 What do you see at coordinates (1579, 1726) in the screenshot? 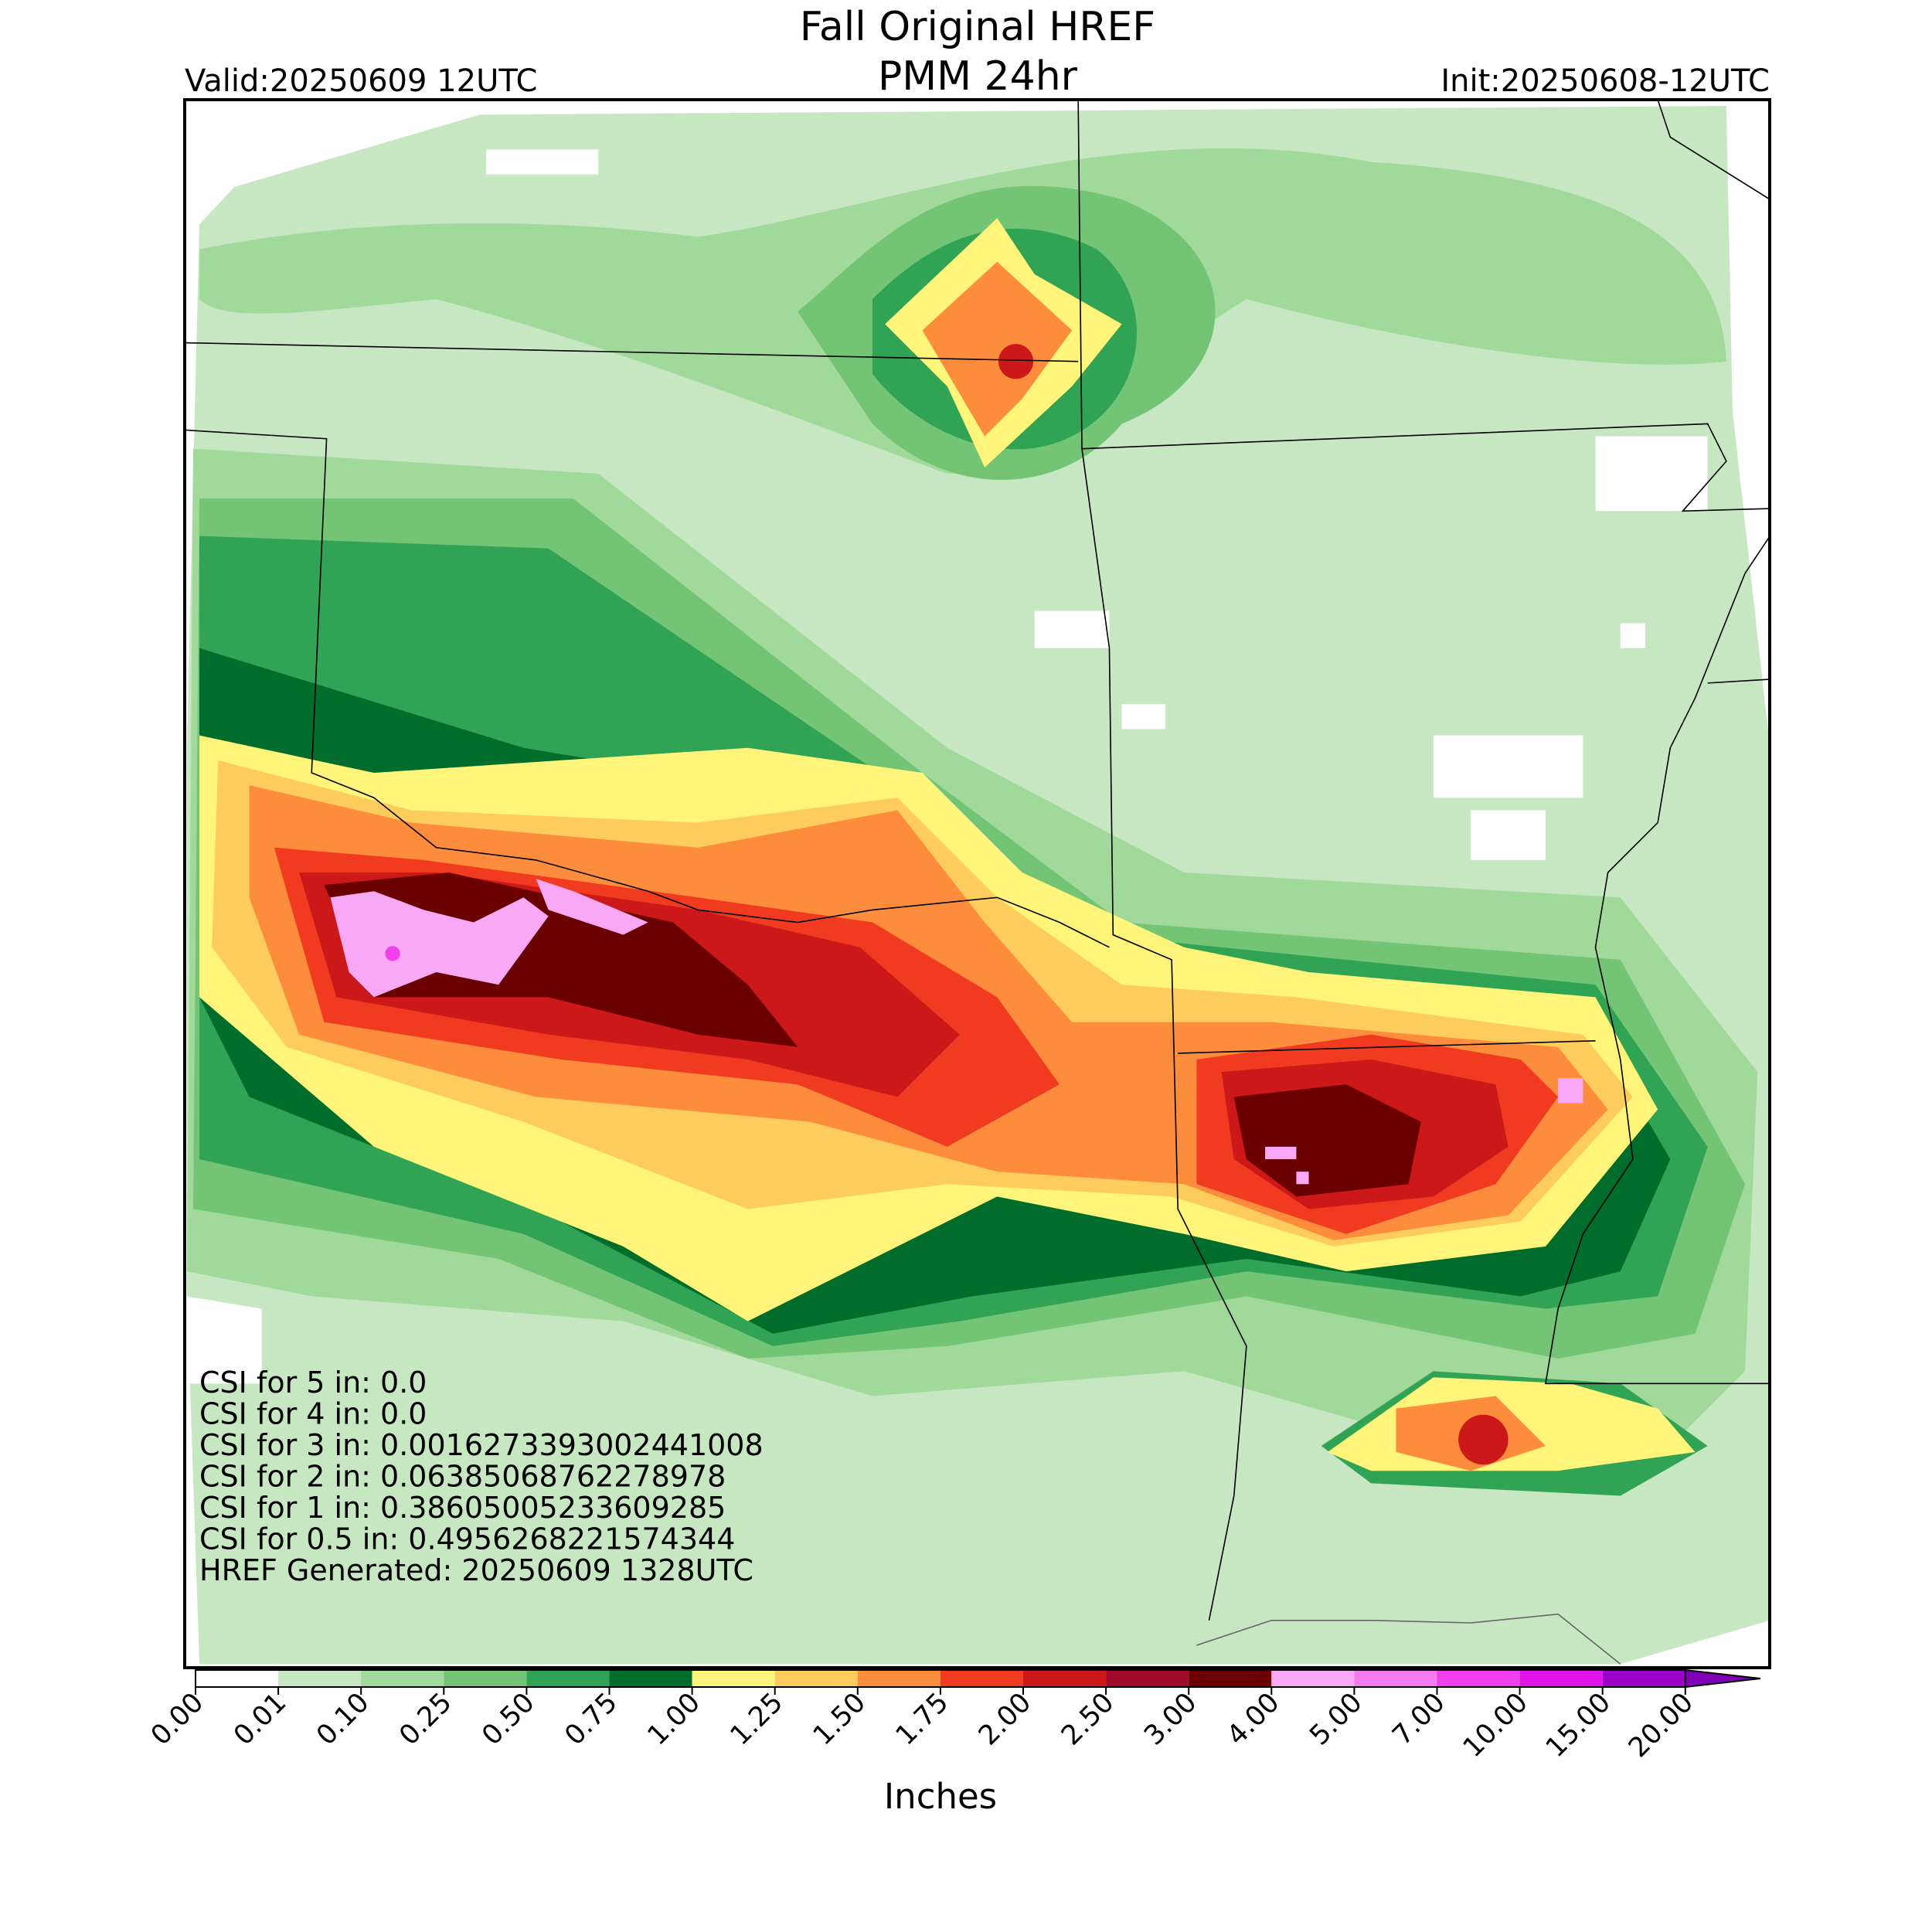
I see `colorbar-tick-label: 15.00` at bounding box center [1579, 1726].